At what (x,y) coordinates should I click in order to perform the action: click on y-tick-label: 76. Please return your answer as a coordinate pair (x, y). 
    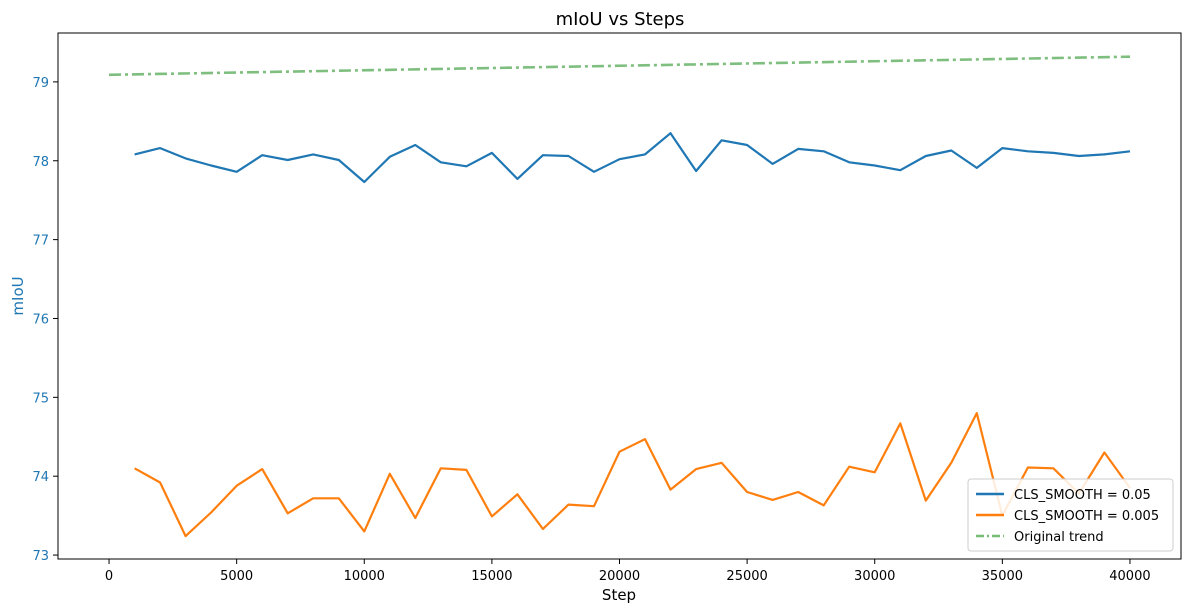
    Looking at the image, I should click on (40, 319).